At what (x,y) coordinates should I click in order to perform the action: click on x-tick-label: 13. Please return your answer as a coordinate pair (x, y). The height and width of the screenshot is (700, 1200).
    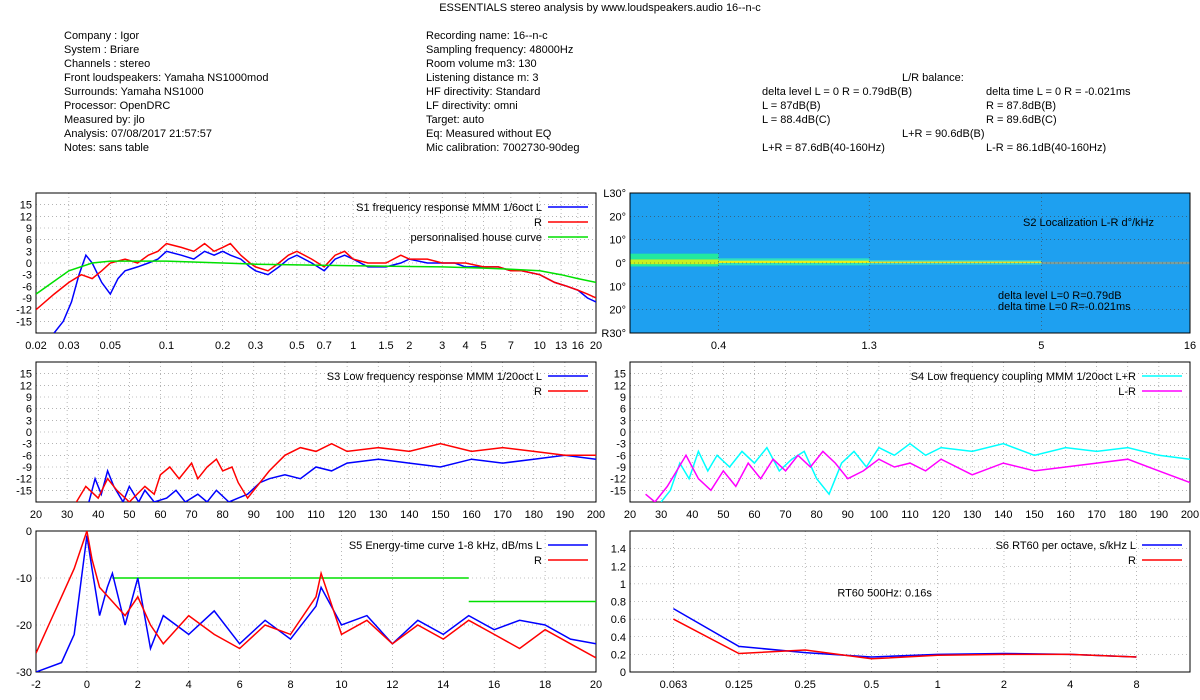
    Looking at the image, I should click on (561, 346).